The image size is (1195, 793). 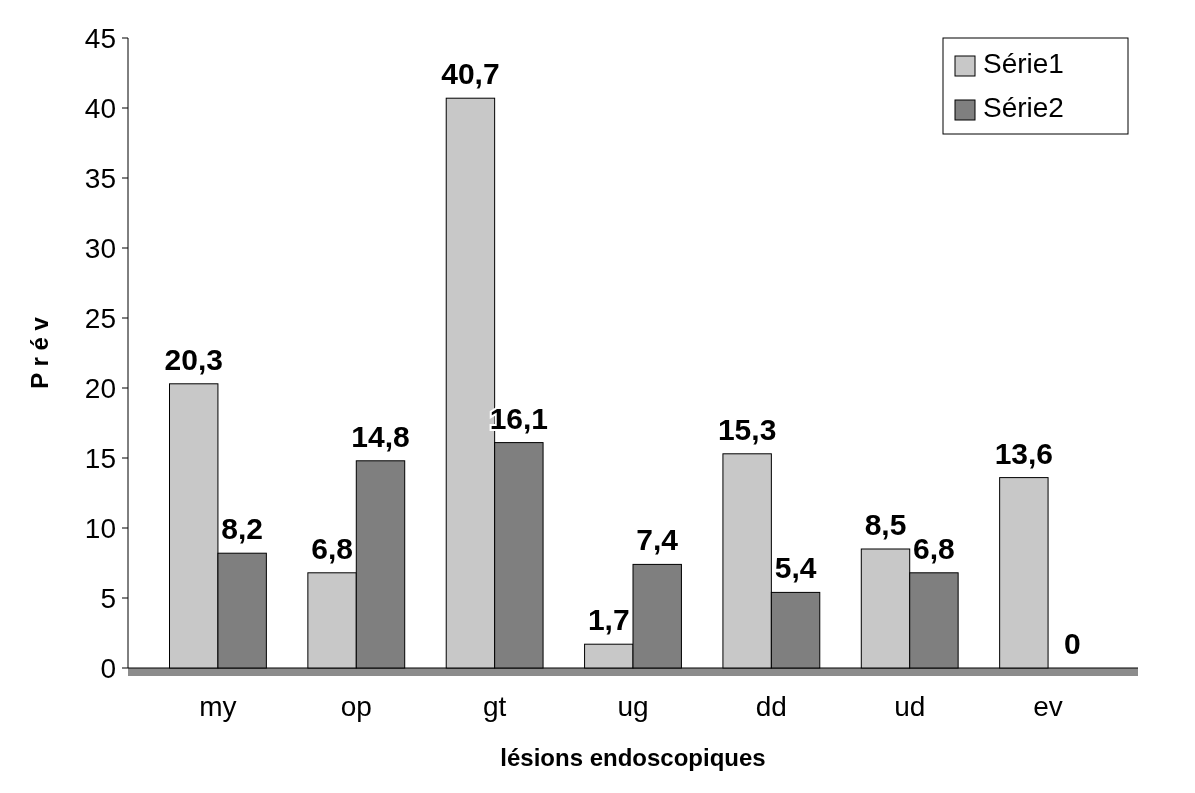 What do you see at coordinates (470, 74) in the screenshot?
I see `data-label: 40,7` at bounding box center [470, 74].